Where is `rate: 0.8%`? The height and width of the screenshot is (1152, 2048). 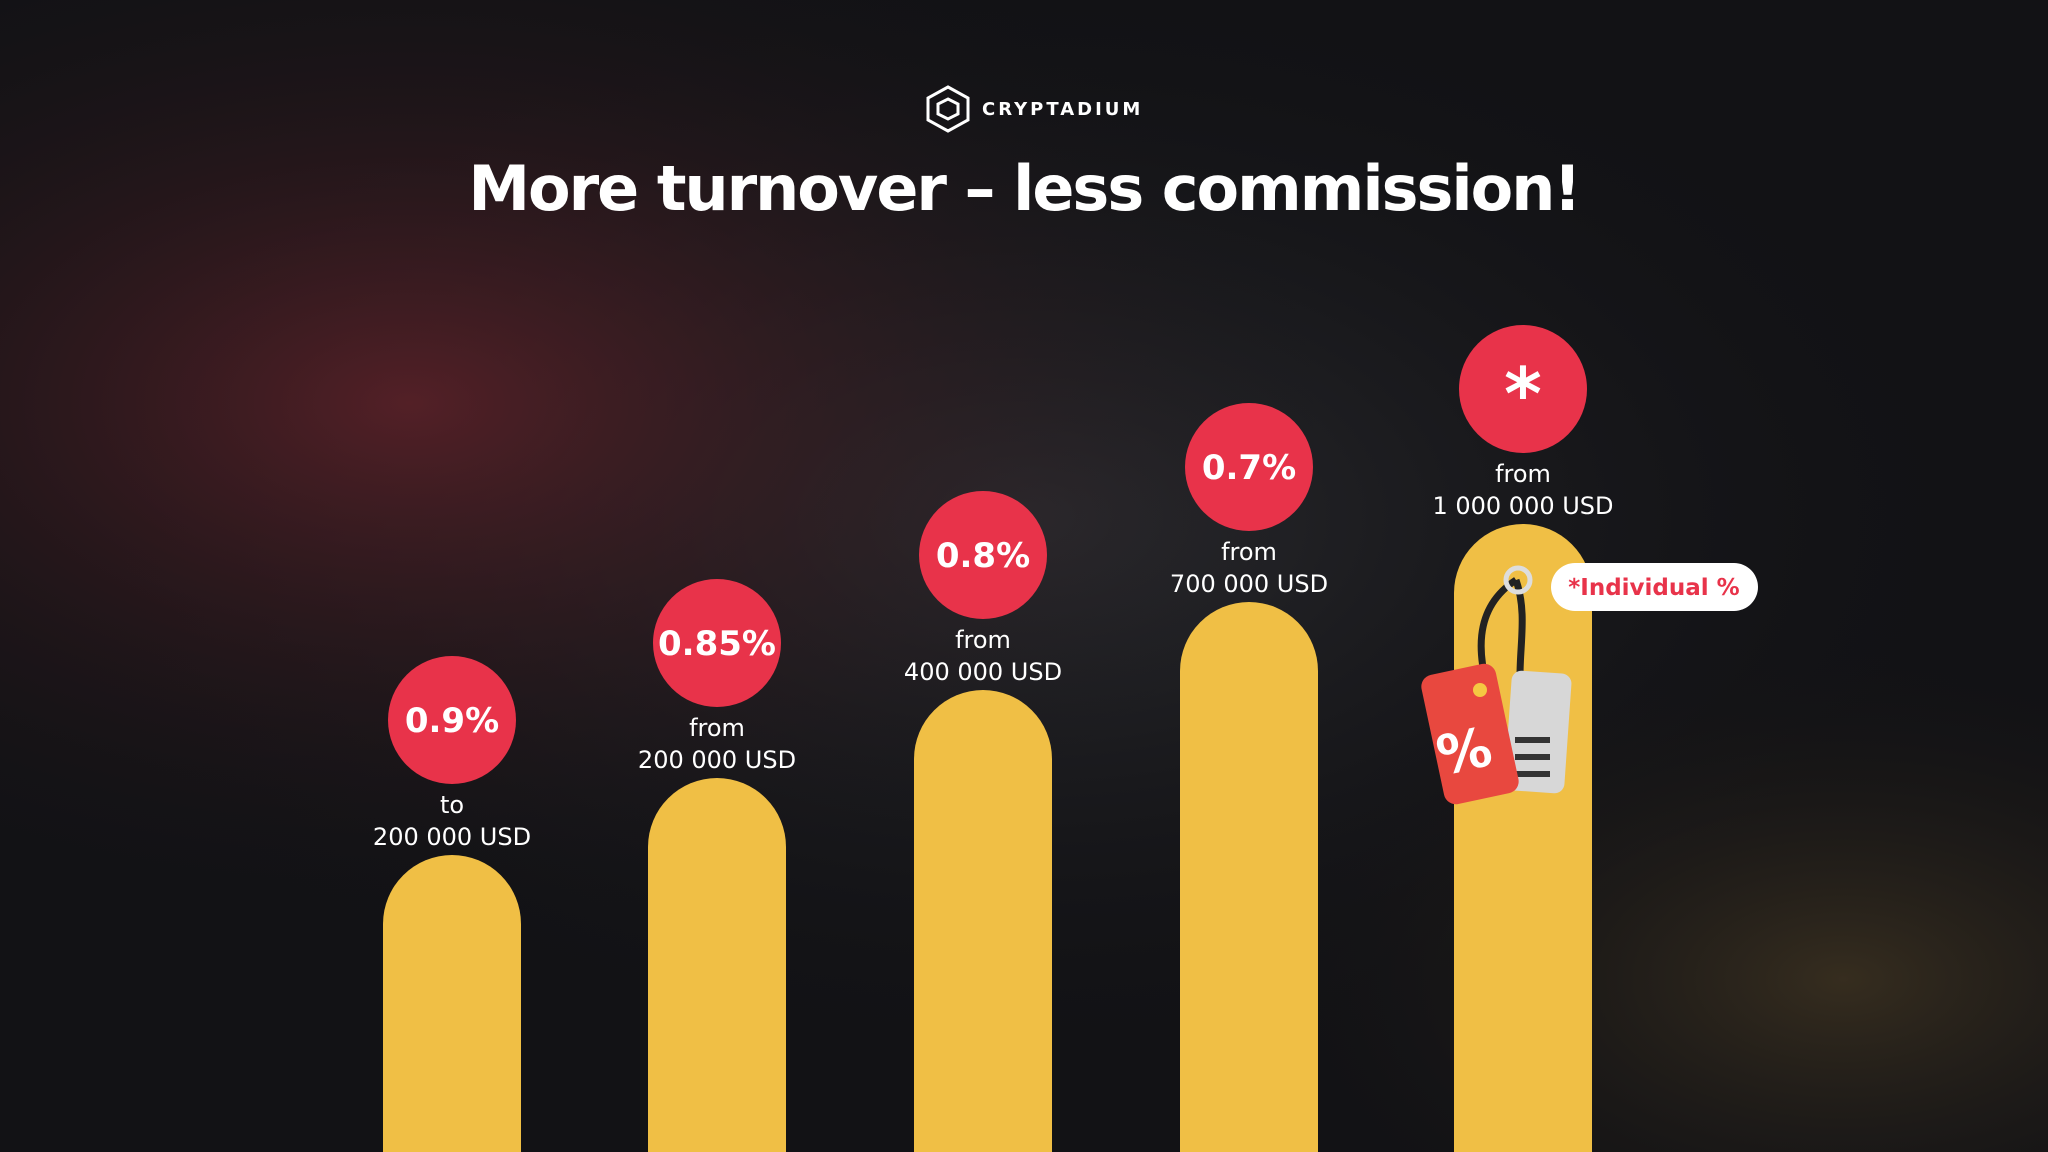 rate: 0.8% is located at coordinates (983, 556).